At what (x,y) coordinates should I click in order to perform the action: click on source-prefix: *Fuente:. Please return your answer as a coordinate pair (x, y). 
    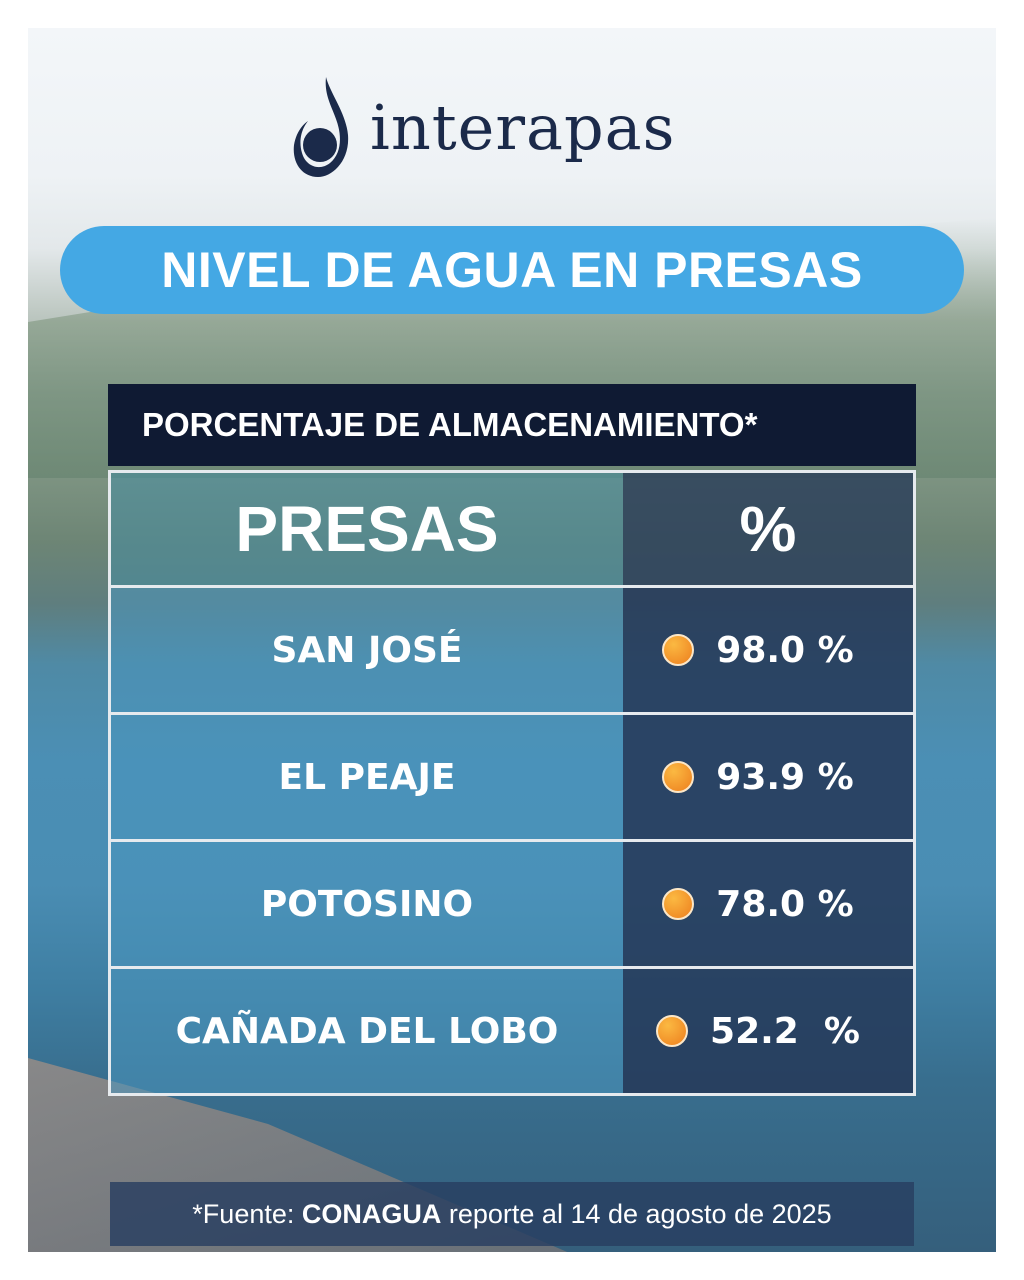
    Looking at the image, I should click on (247, 1213).